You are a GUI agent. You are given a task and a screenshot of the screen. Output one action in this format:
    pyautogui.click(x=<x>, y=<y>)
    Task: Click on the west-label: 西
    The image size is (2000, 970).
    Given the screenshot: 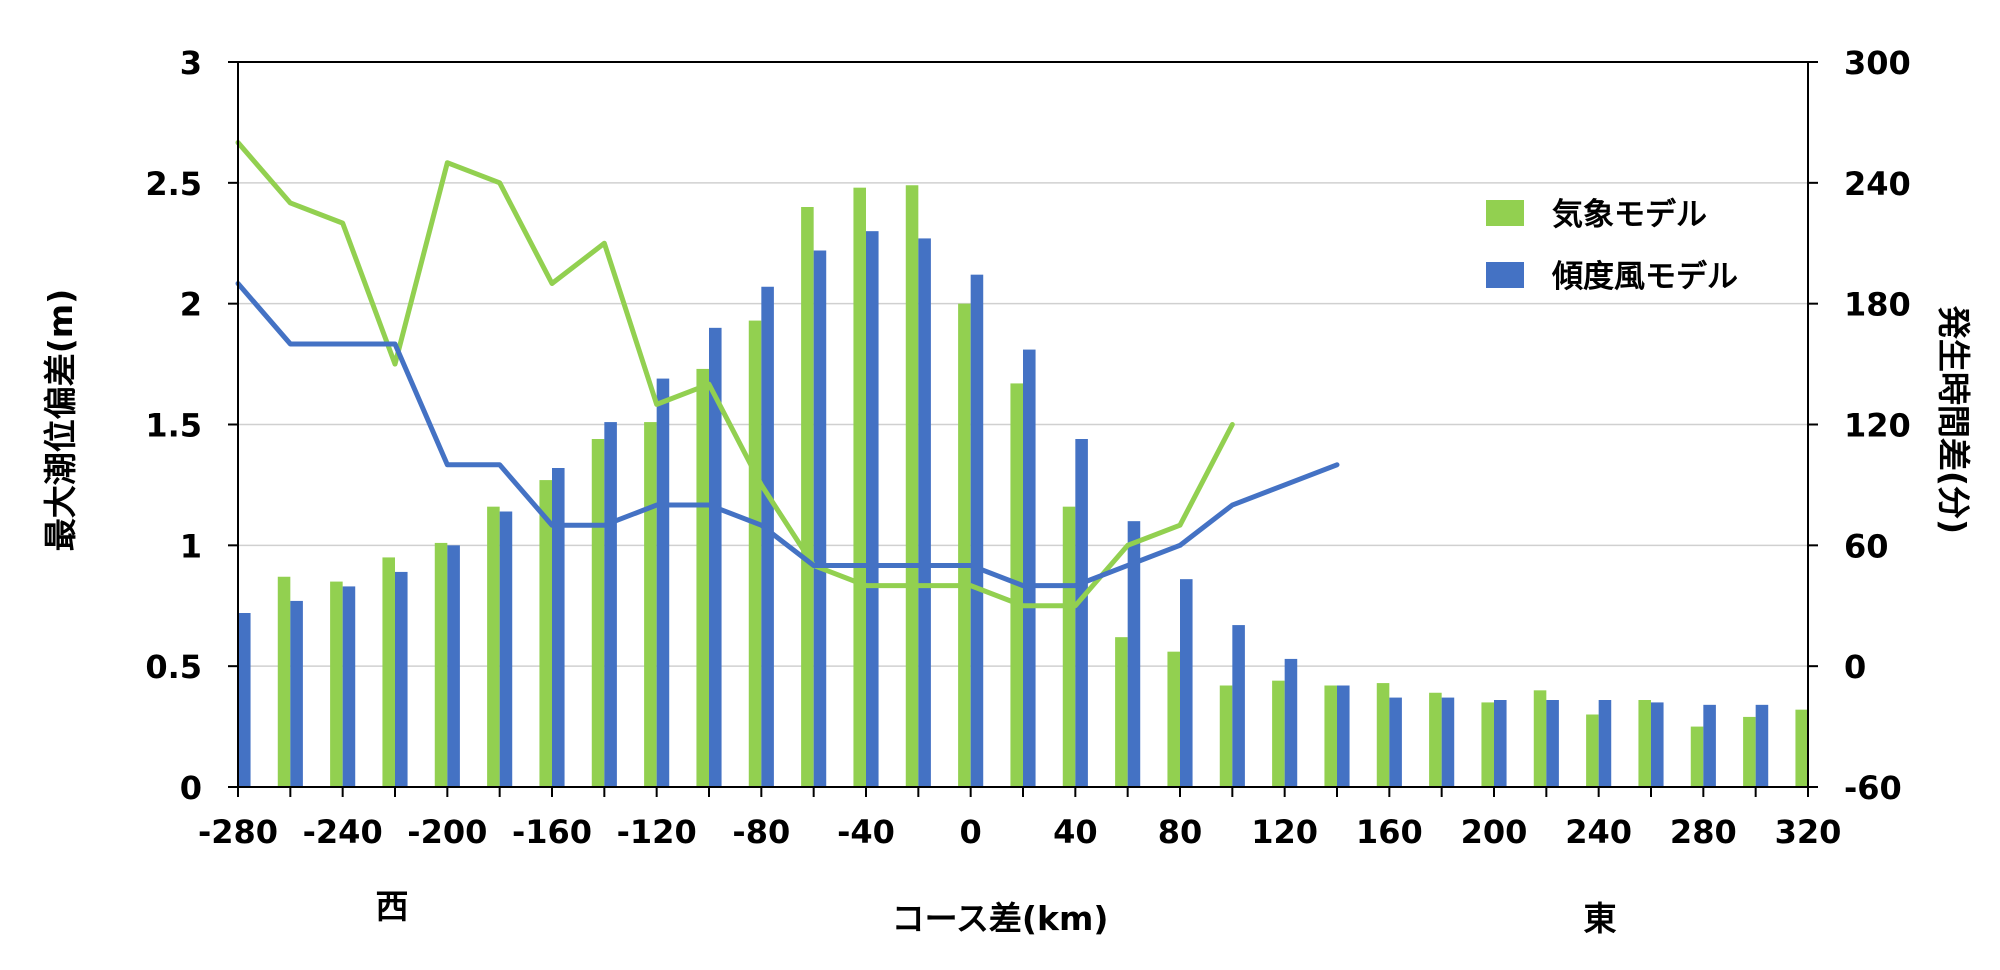 What is the action you would take?
    pyautogui.click(x=392, y=906)
    